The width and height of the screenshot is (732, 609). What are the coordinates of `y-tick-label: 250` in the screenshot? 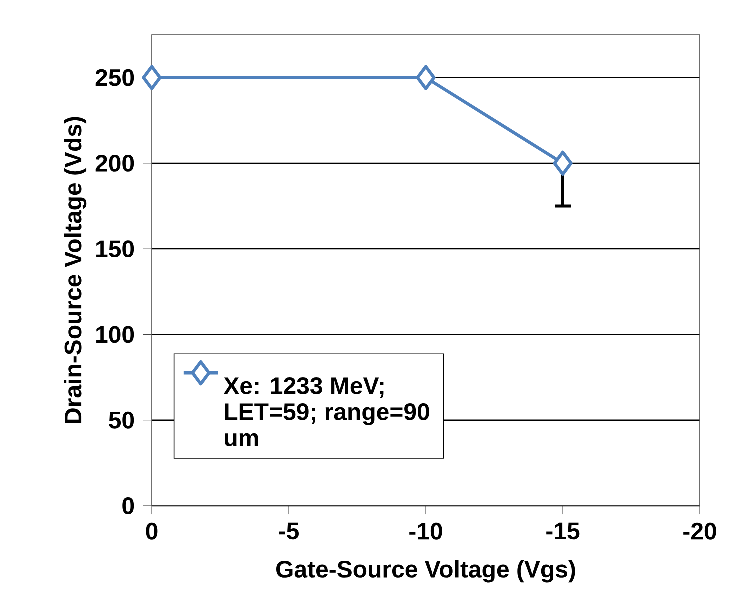 It's located at (115, 77).